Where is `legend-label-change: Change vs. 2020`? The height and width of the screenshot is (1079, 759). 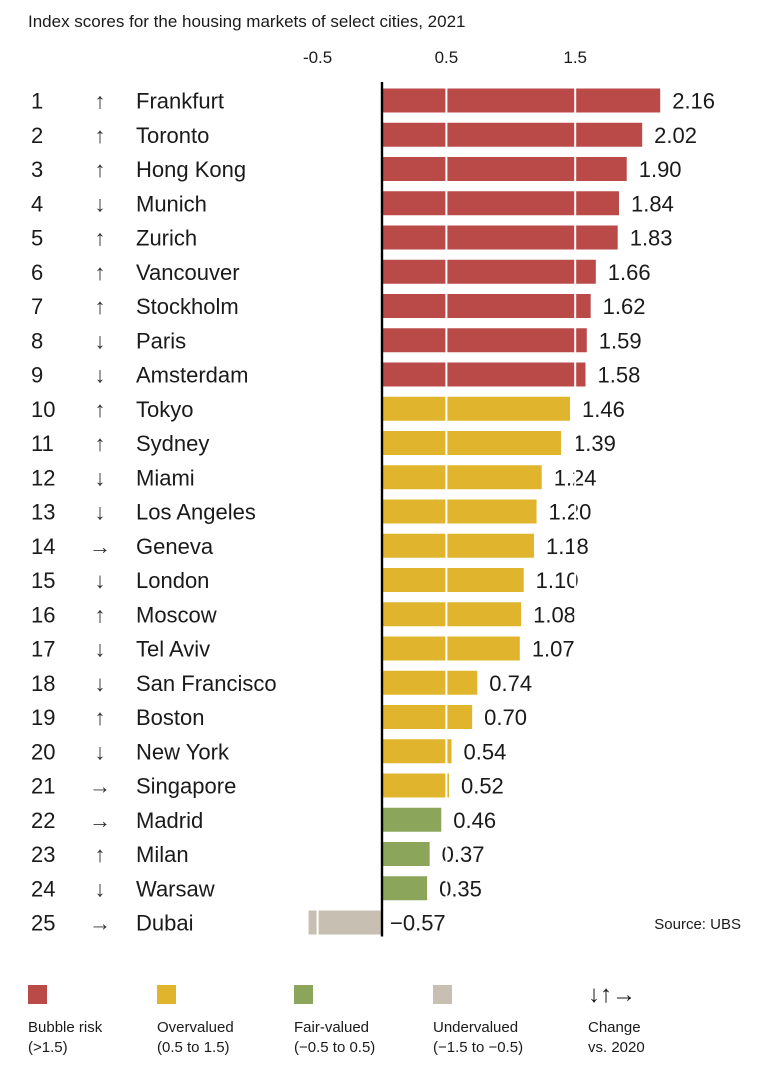
legend-label-change: Change vs. 2020 is located at coordinates (616, 1037).